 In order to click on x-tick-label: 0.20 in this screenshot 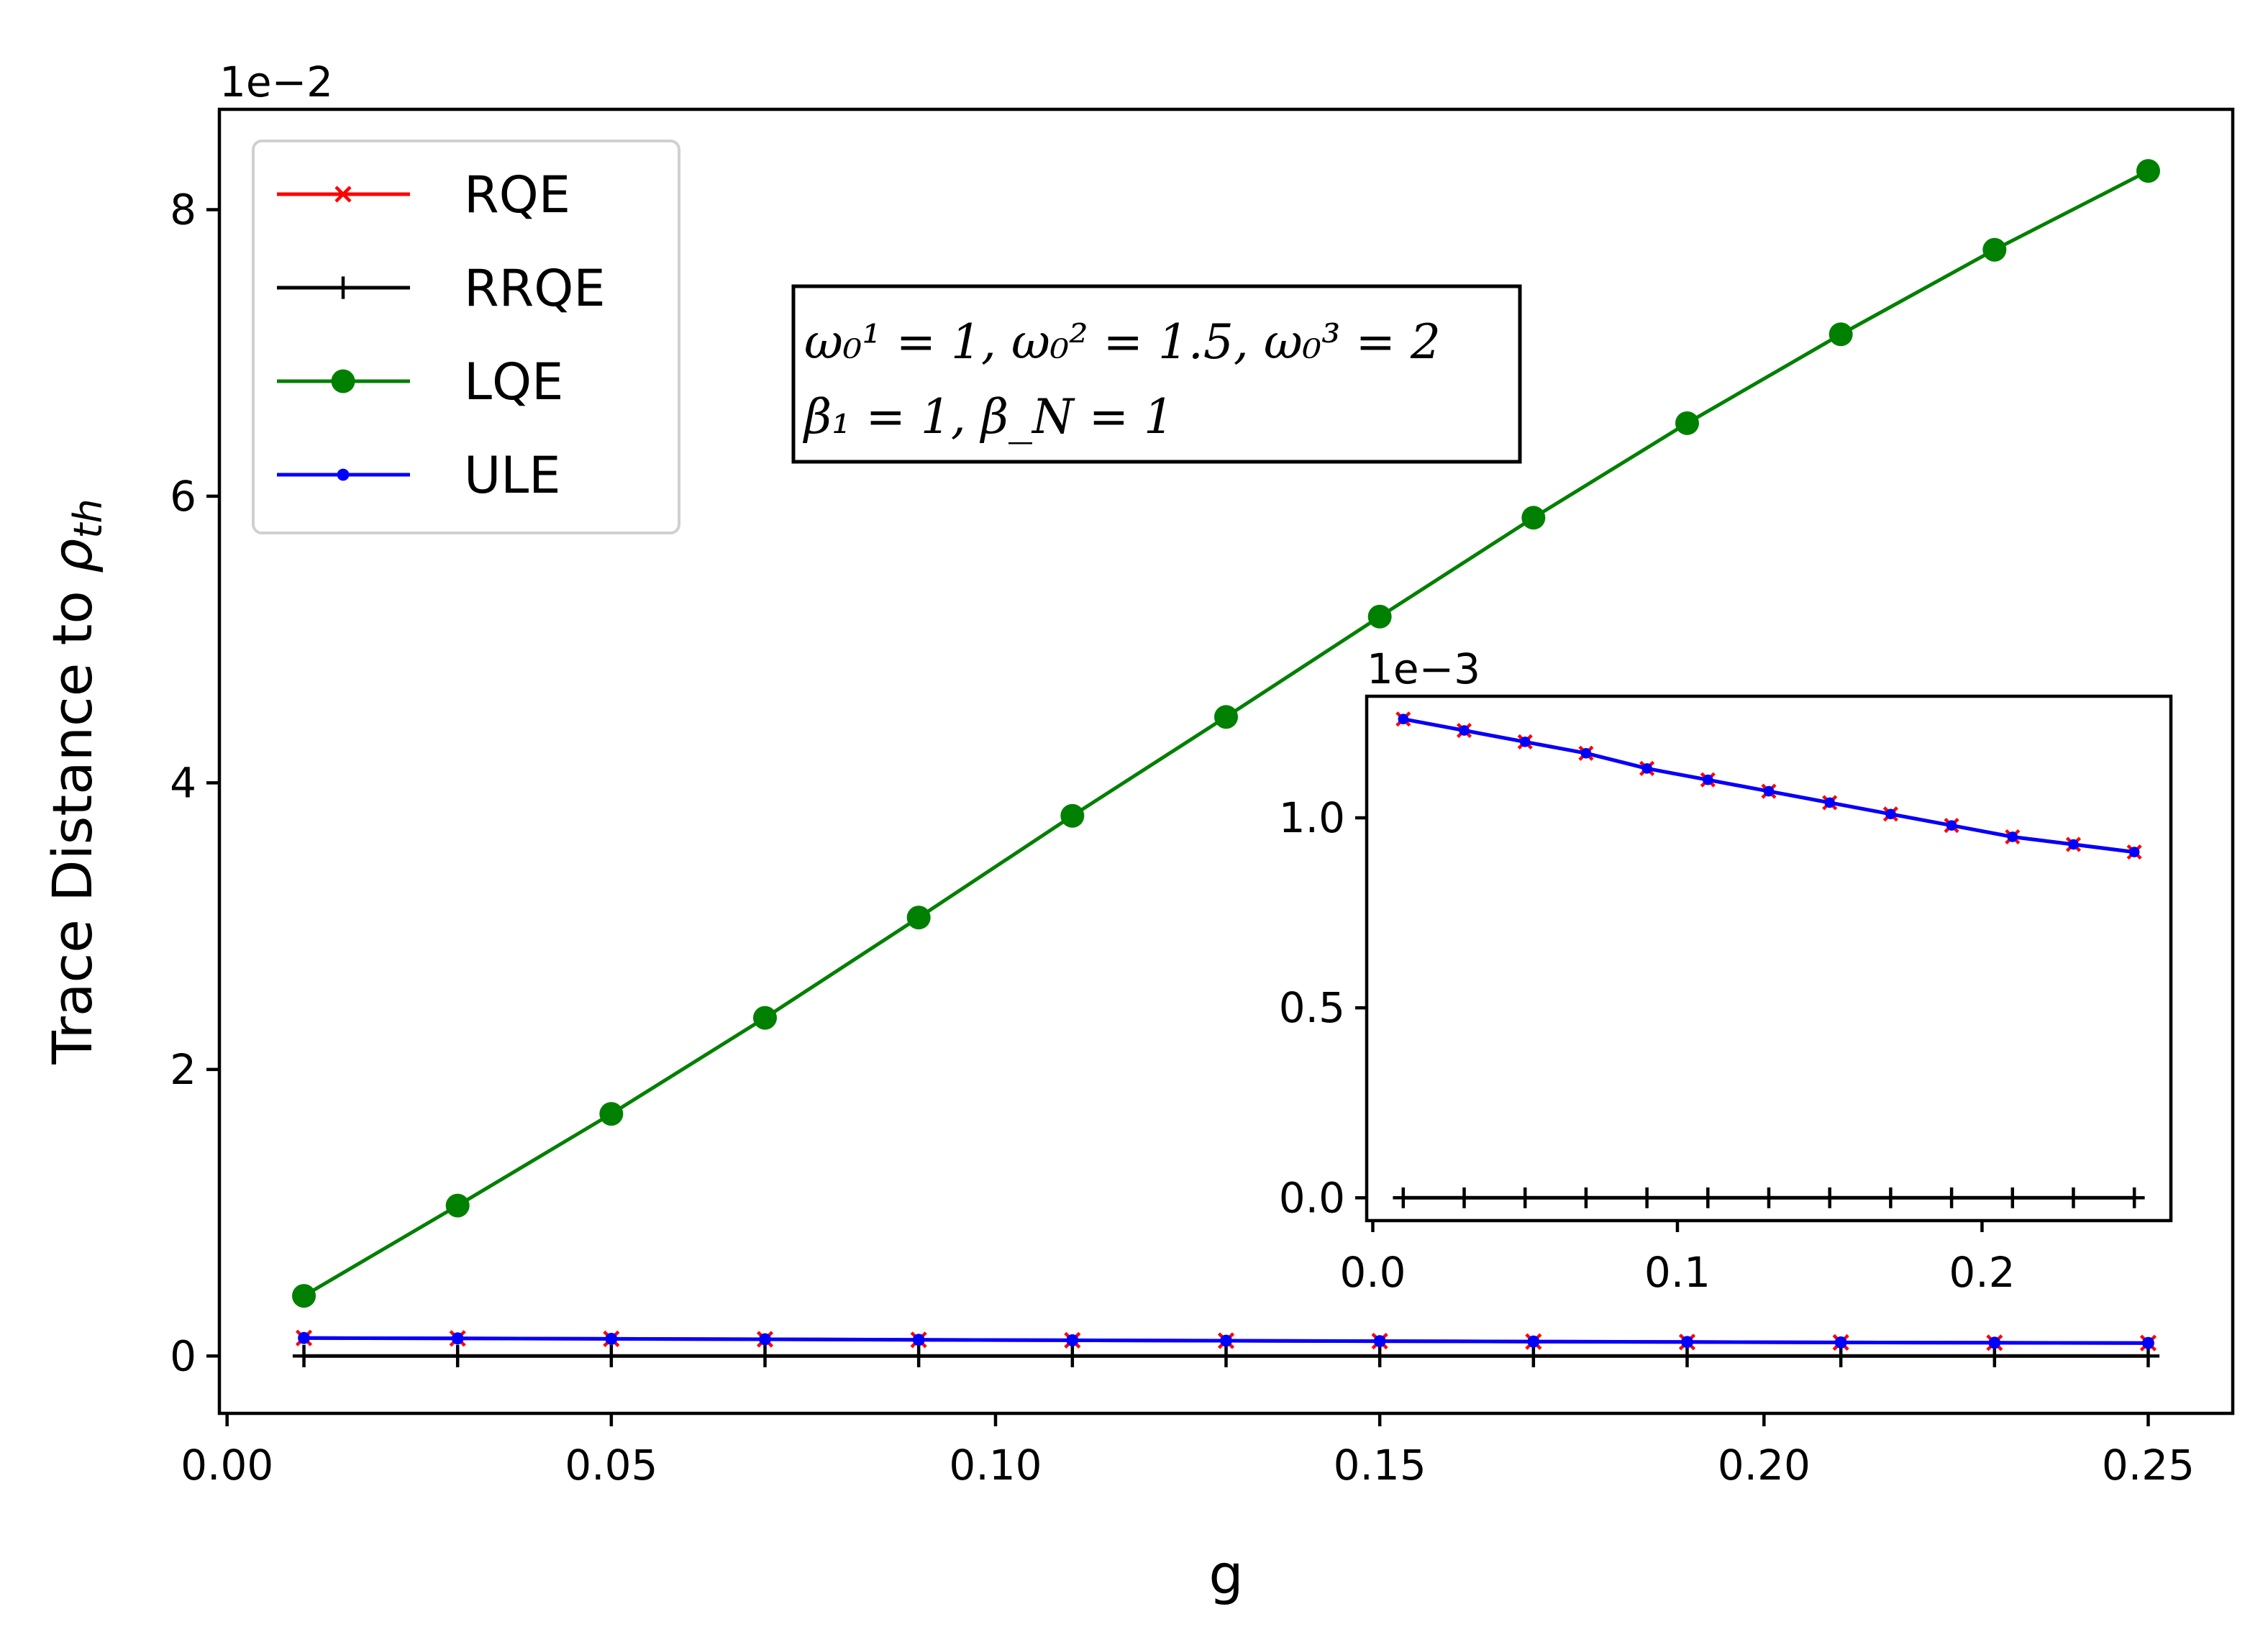, I will do `click(1764, 1465)`.